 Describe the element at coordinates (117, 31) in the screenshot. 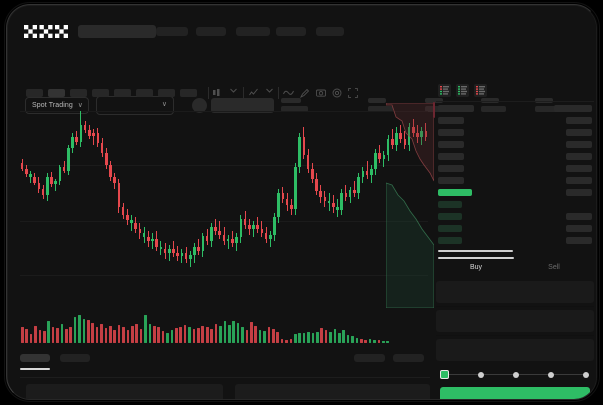

I see `global-search-input` at that location.